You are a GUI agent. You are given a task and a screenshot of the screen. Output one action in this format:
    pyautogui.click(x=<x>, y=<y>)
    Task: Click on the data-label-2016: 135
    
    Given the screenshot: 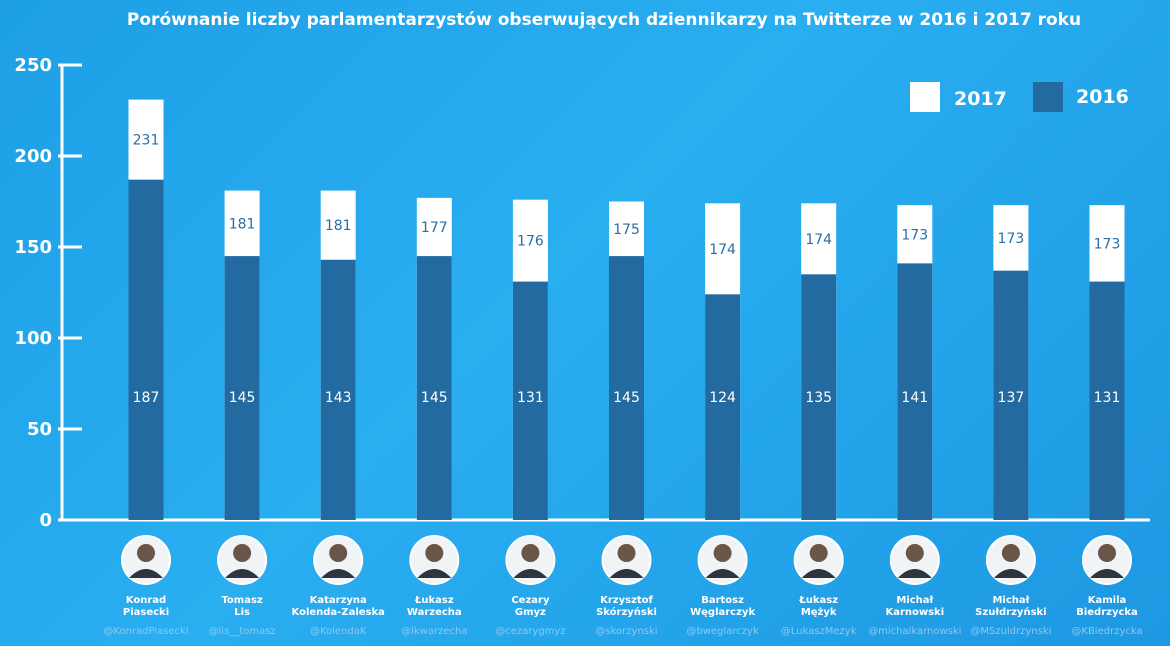 What is the action you would take?
    pyautogui.click(x=818, y=398)
    